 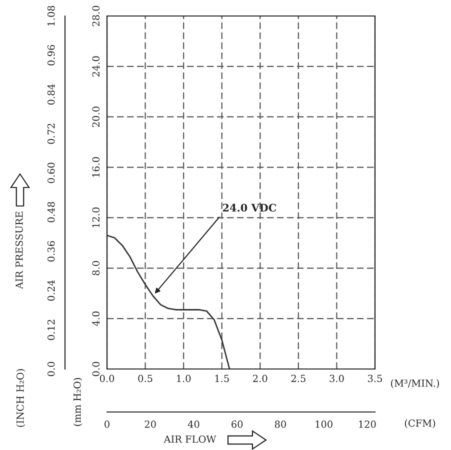 What do you see at coordinates (184, 378) in the screenshot?
I see `x-tick-label: 1.0` at bounding box center [184, 378].